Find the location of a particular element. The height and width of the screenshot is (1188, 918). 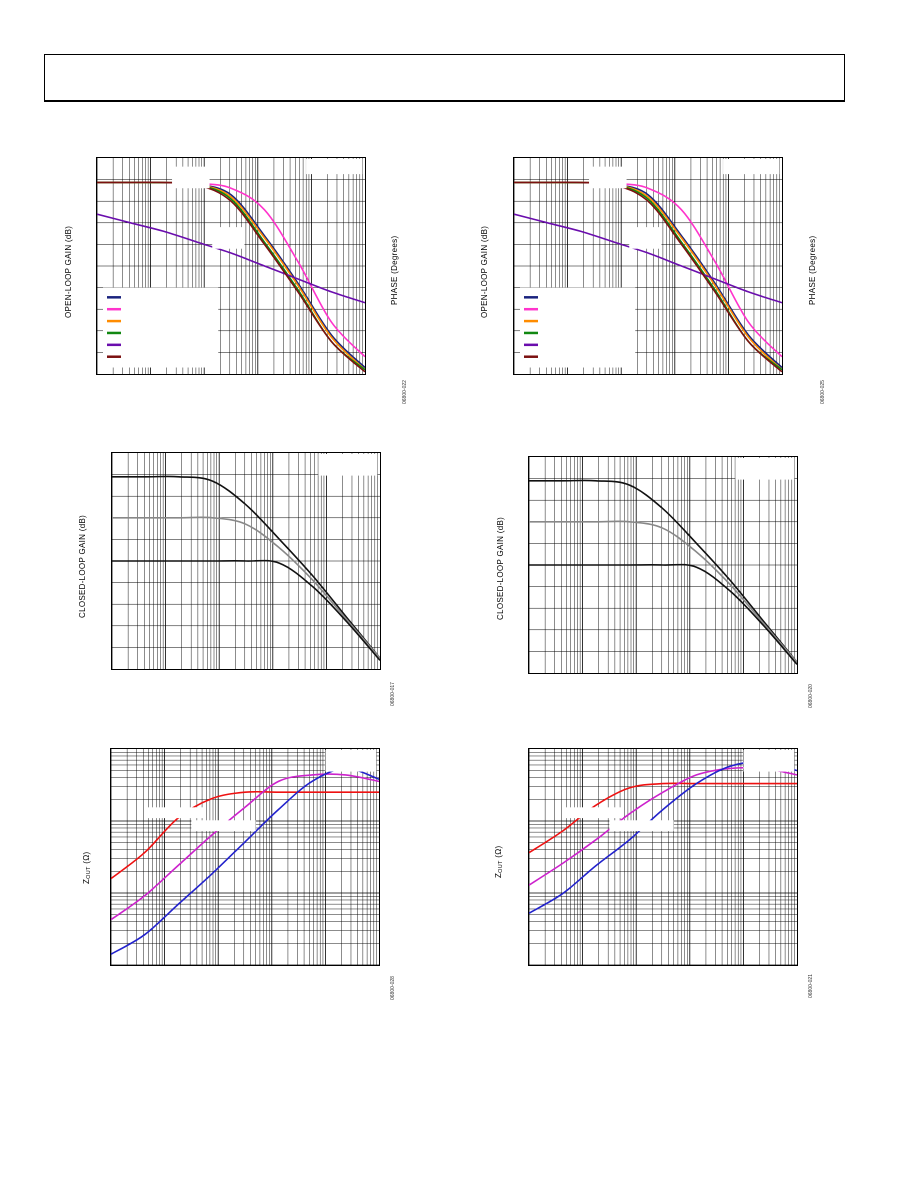

figure-number: 06800-028 is located at coordinates (393, 988).